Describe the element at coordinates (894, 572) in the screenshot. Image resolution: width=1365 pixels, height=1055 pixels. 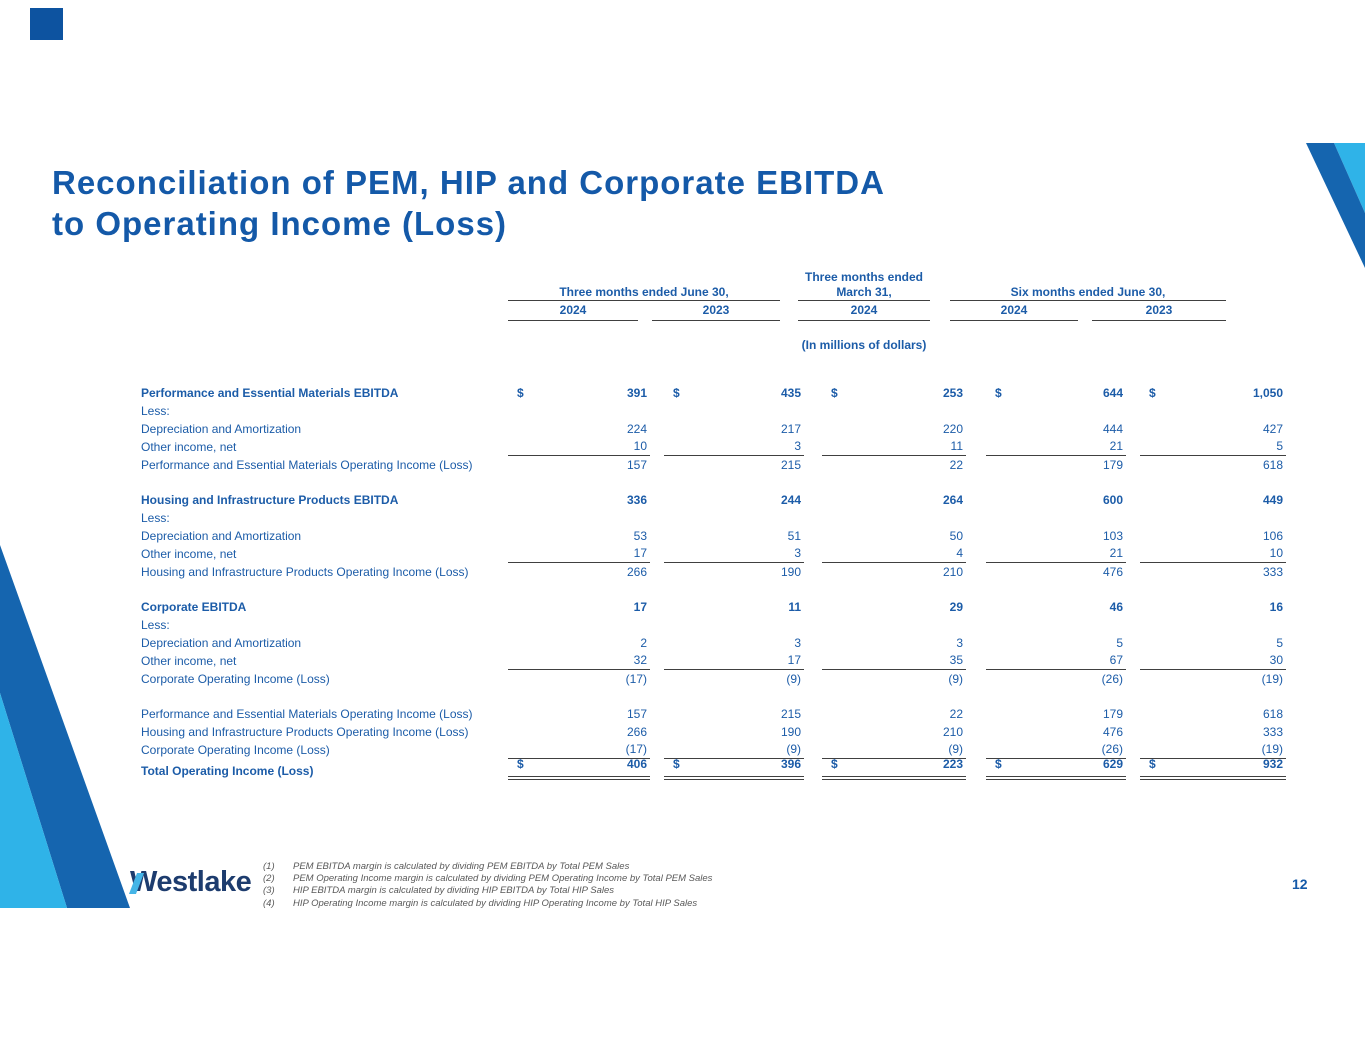
I see `value-cell: 210` at that location.